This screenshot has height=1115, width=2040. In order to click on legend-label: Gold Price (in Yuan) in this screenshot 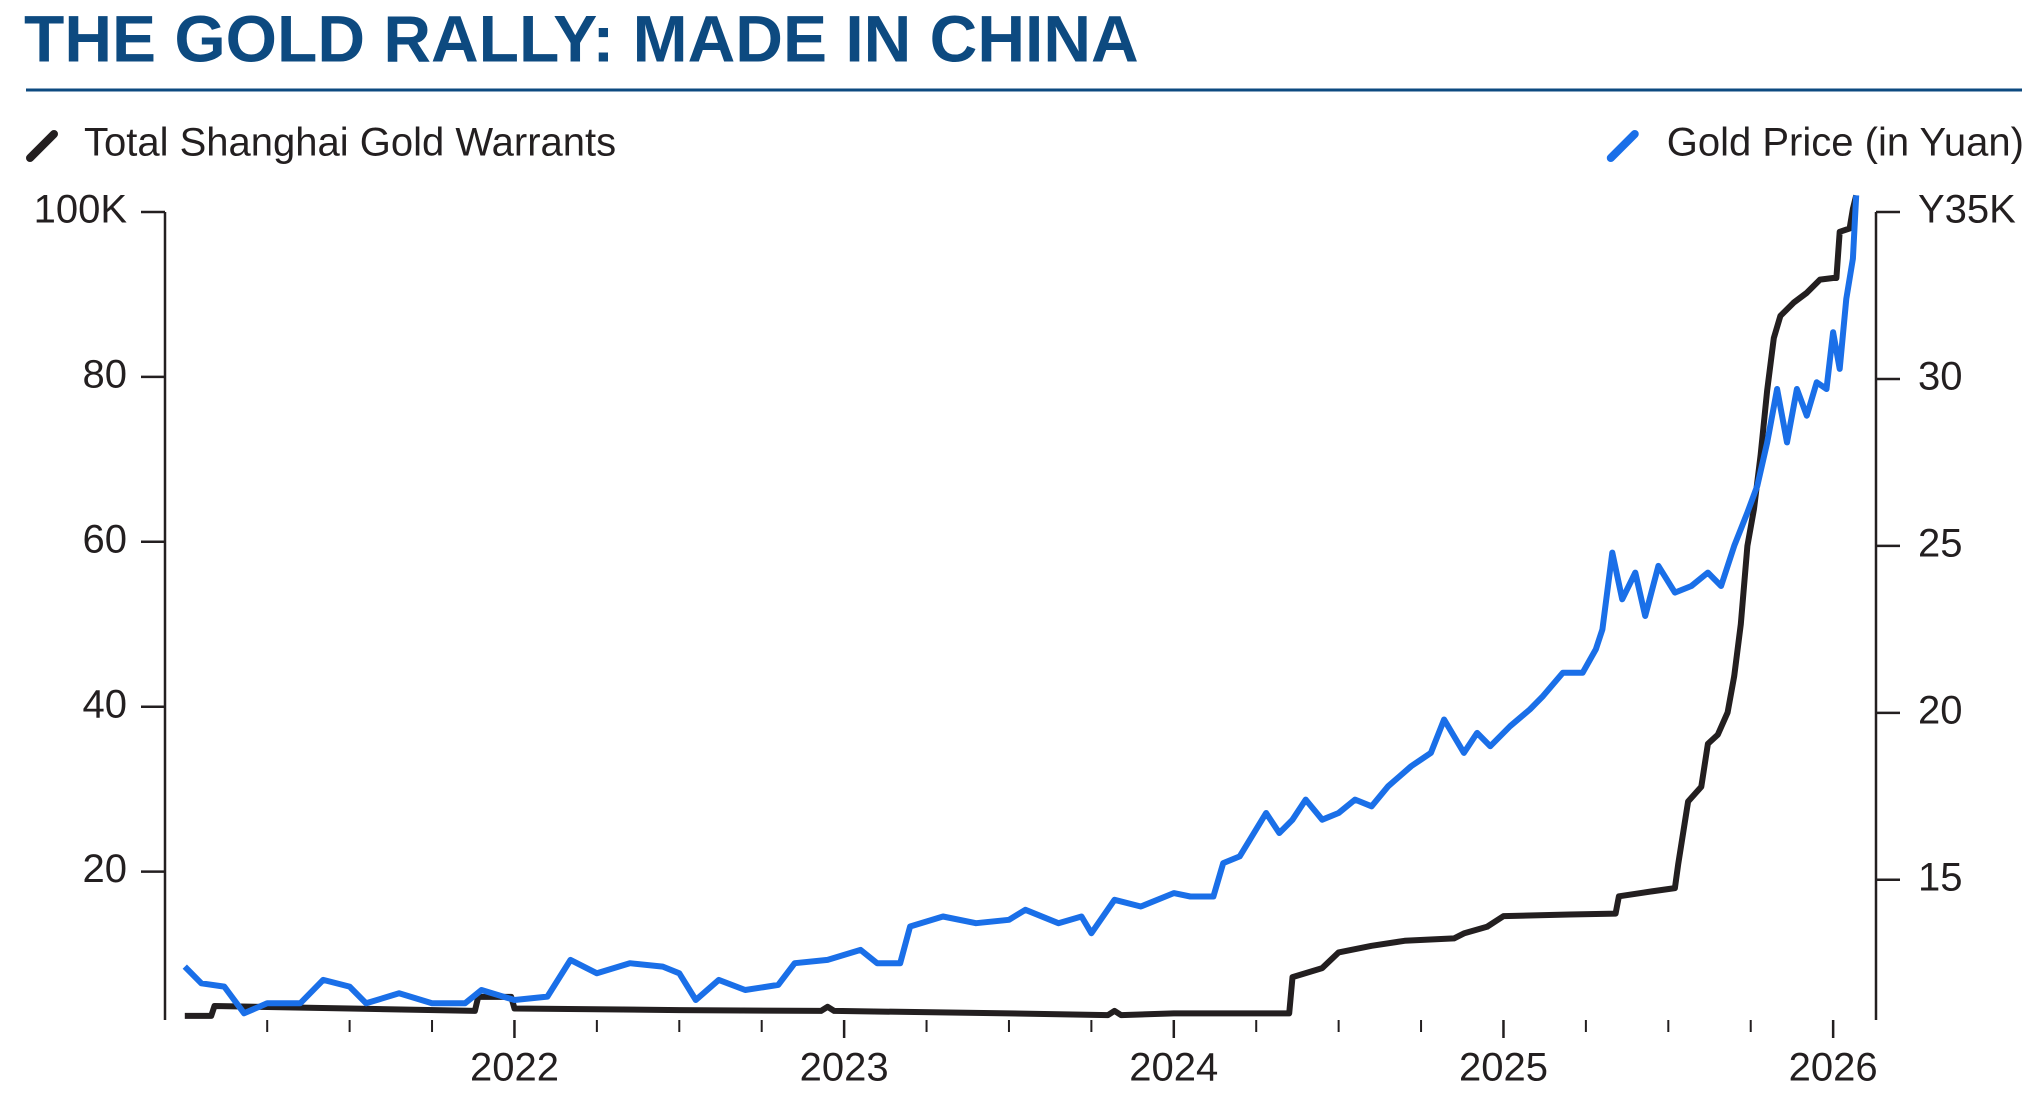, I will do `click(1845, 143)`.